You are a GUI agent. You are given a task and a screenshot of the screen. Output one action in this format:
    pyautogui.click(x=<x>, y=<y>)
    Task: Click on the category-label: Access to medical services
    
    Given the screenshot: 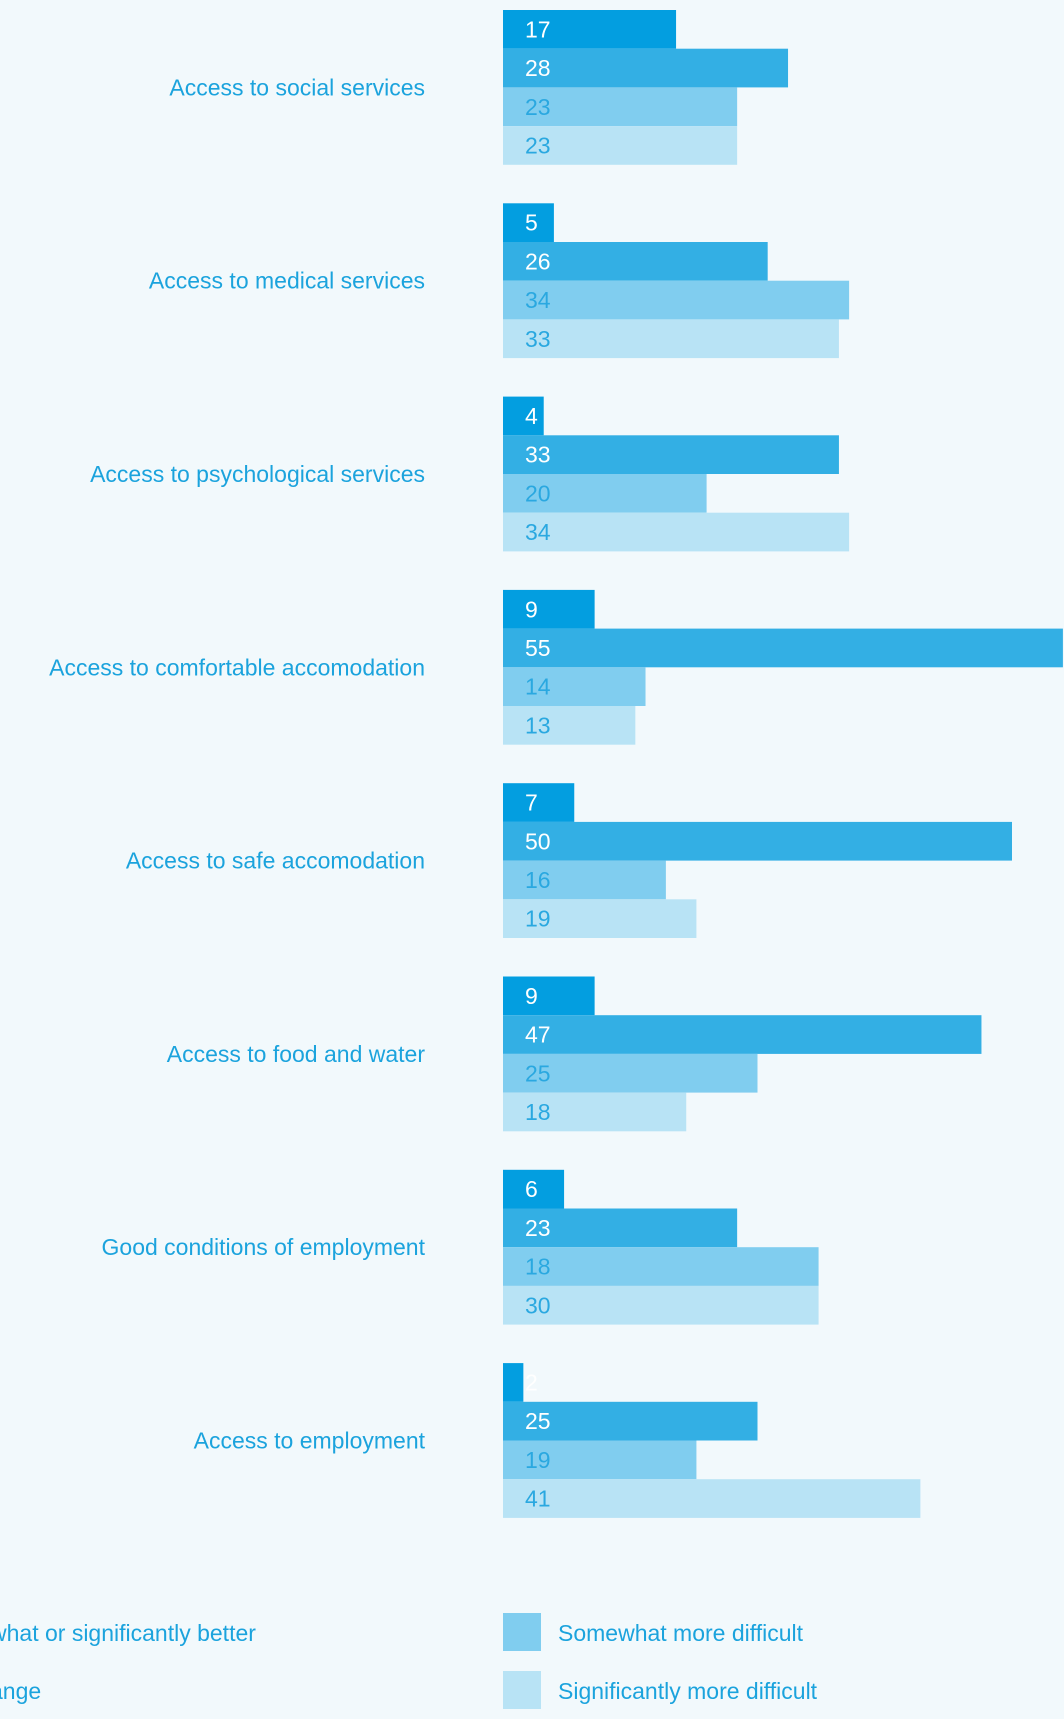 What is the action you would take?
    pyautogui.click(x=287, y=281)
    